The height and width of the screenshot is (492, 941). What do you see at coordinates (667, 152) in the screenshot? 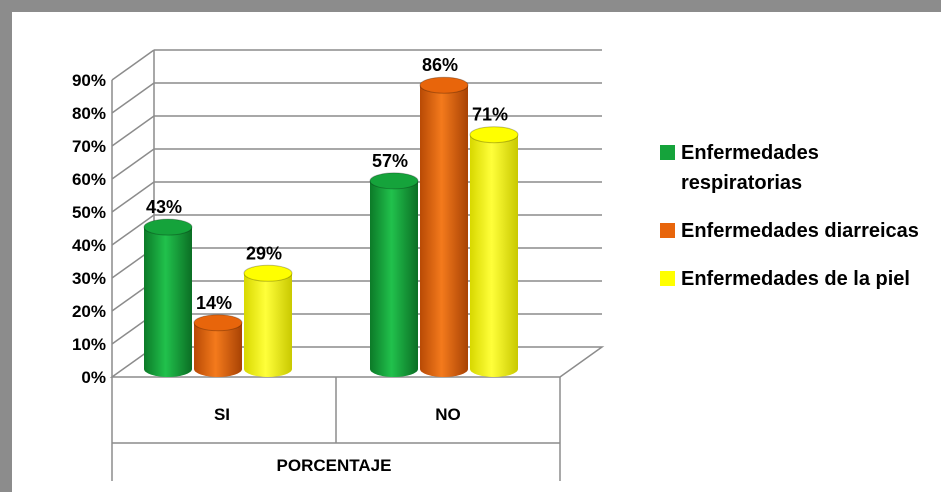
I see `legend-swatch-respiratorias` at bounding box center [667, 152].